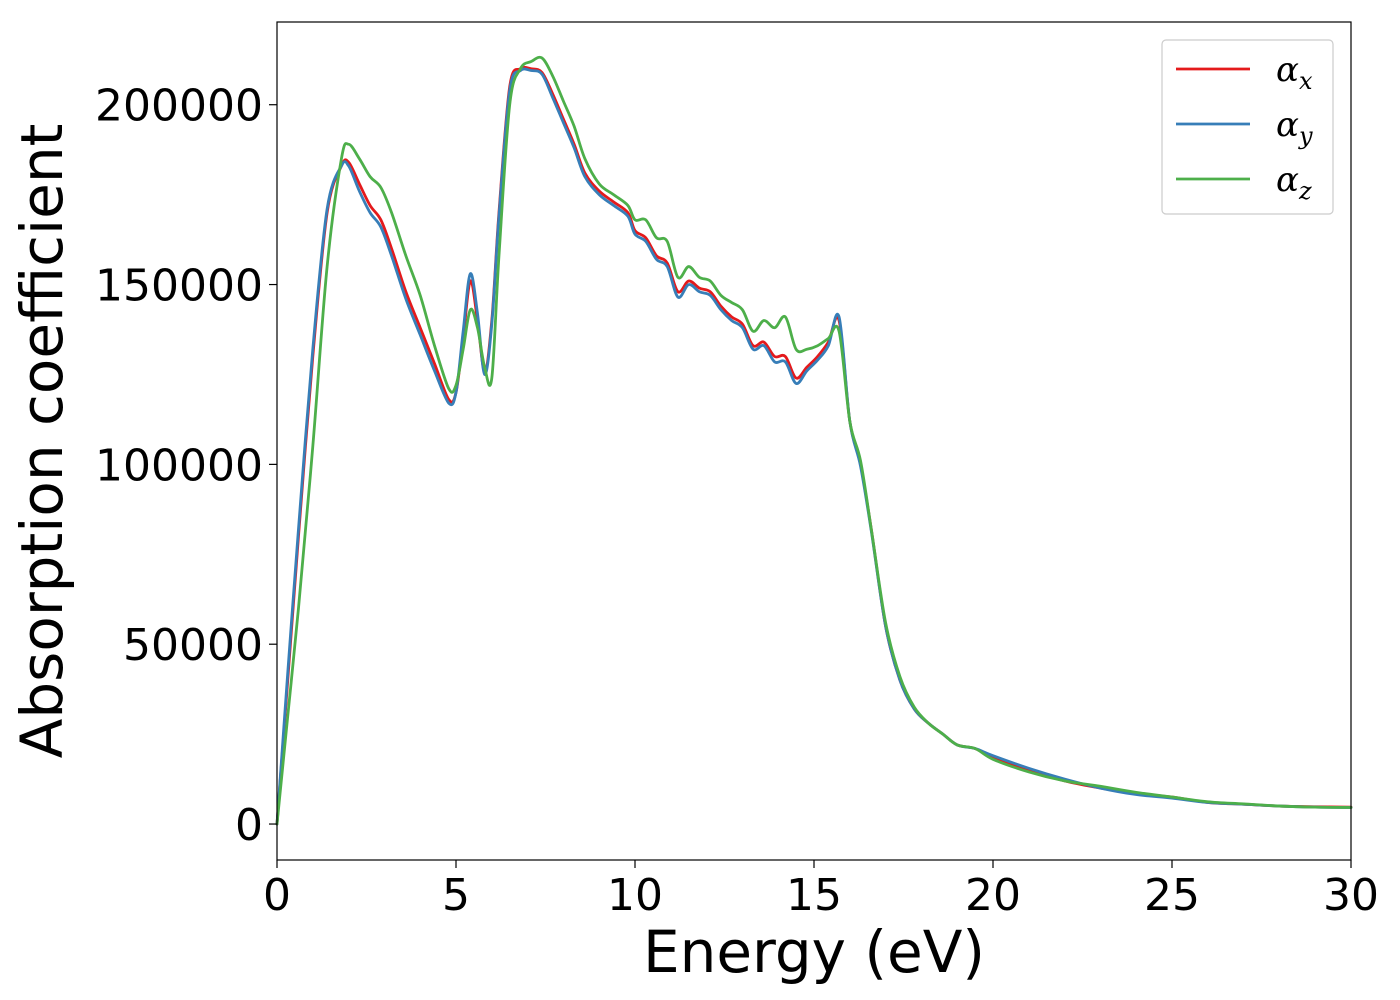 The width and height of the screenshot is (1400, 1000). I want to click on x-tick-label: 0, so click(277, 895).